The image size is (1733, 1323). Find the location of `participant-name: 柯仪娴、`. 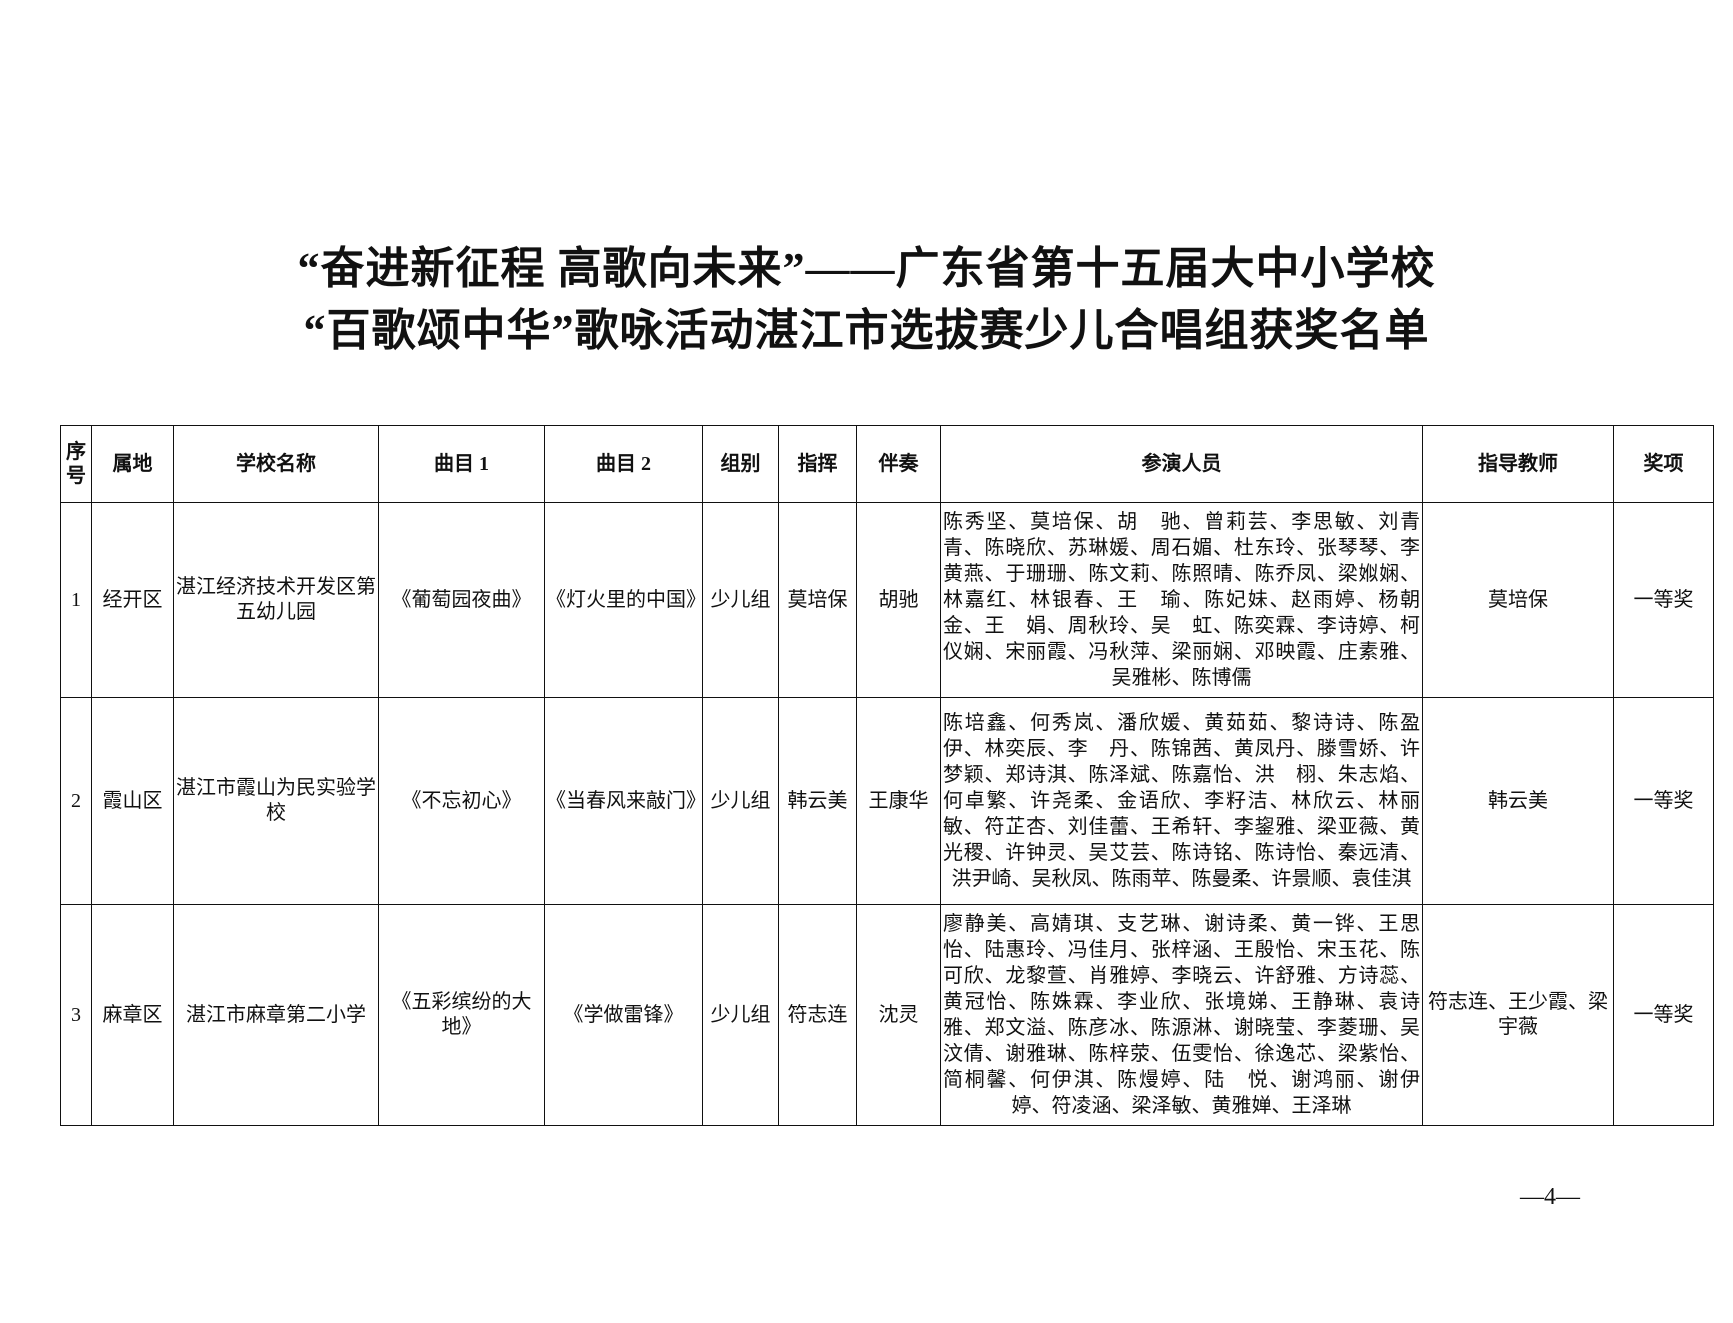

participant-name: 柯仪娴、 is located at coordinates (1182, 639).